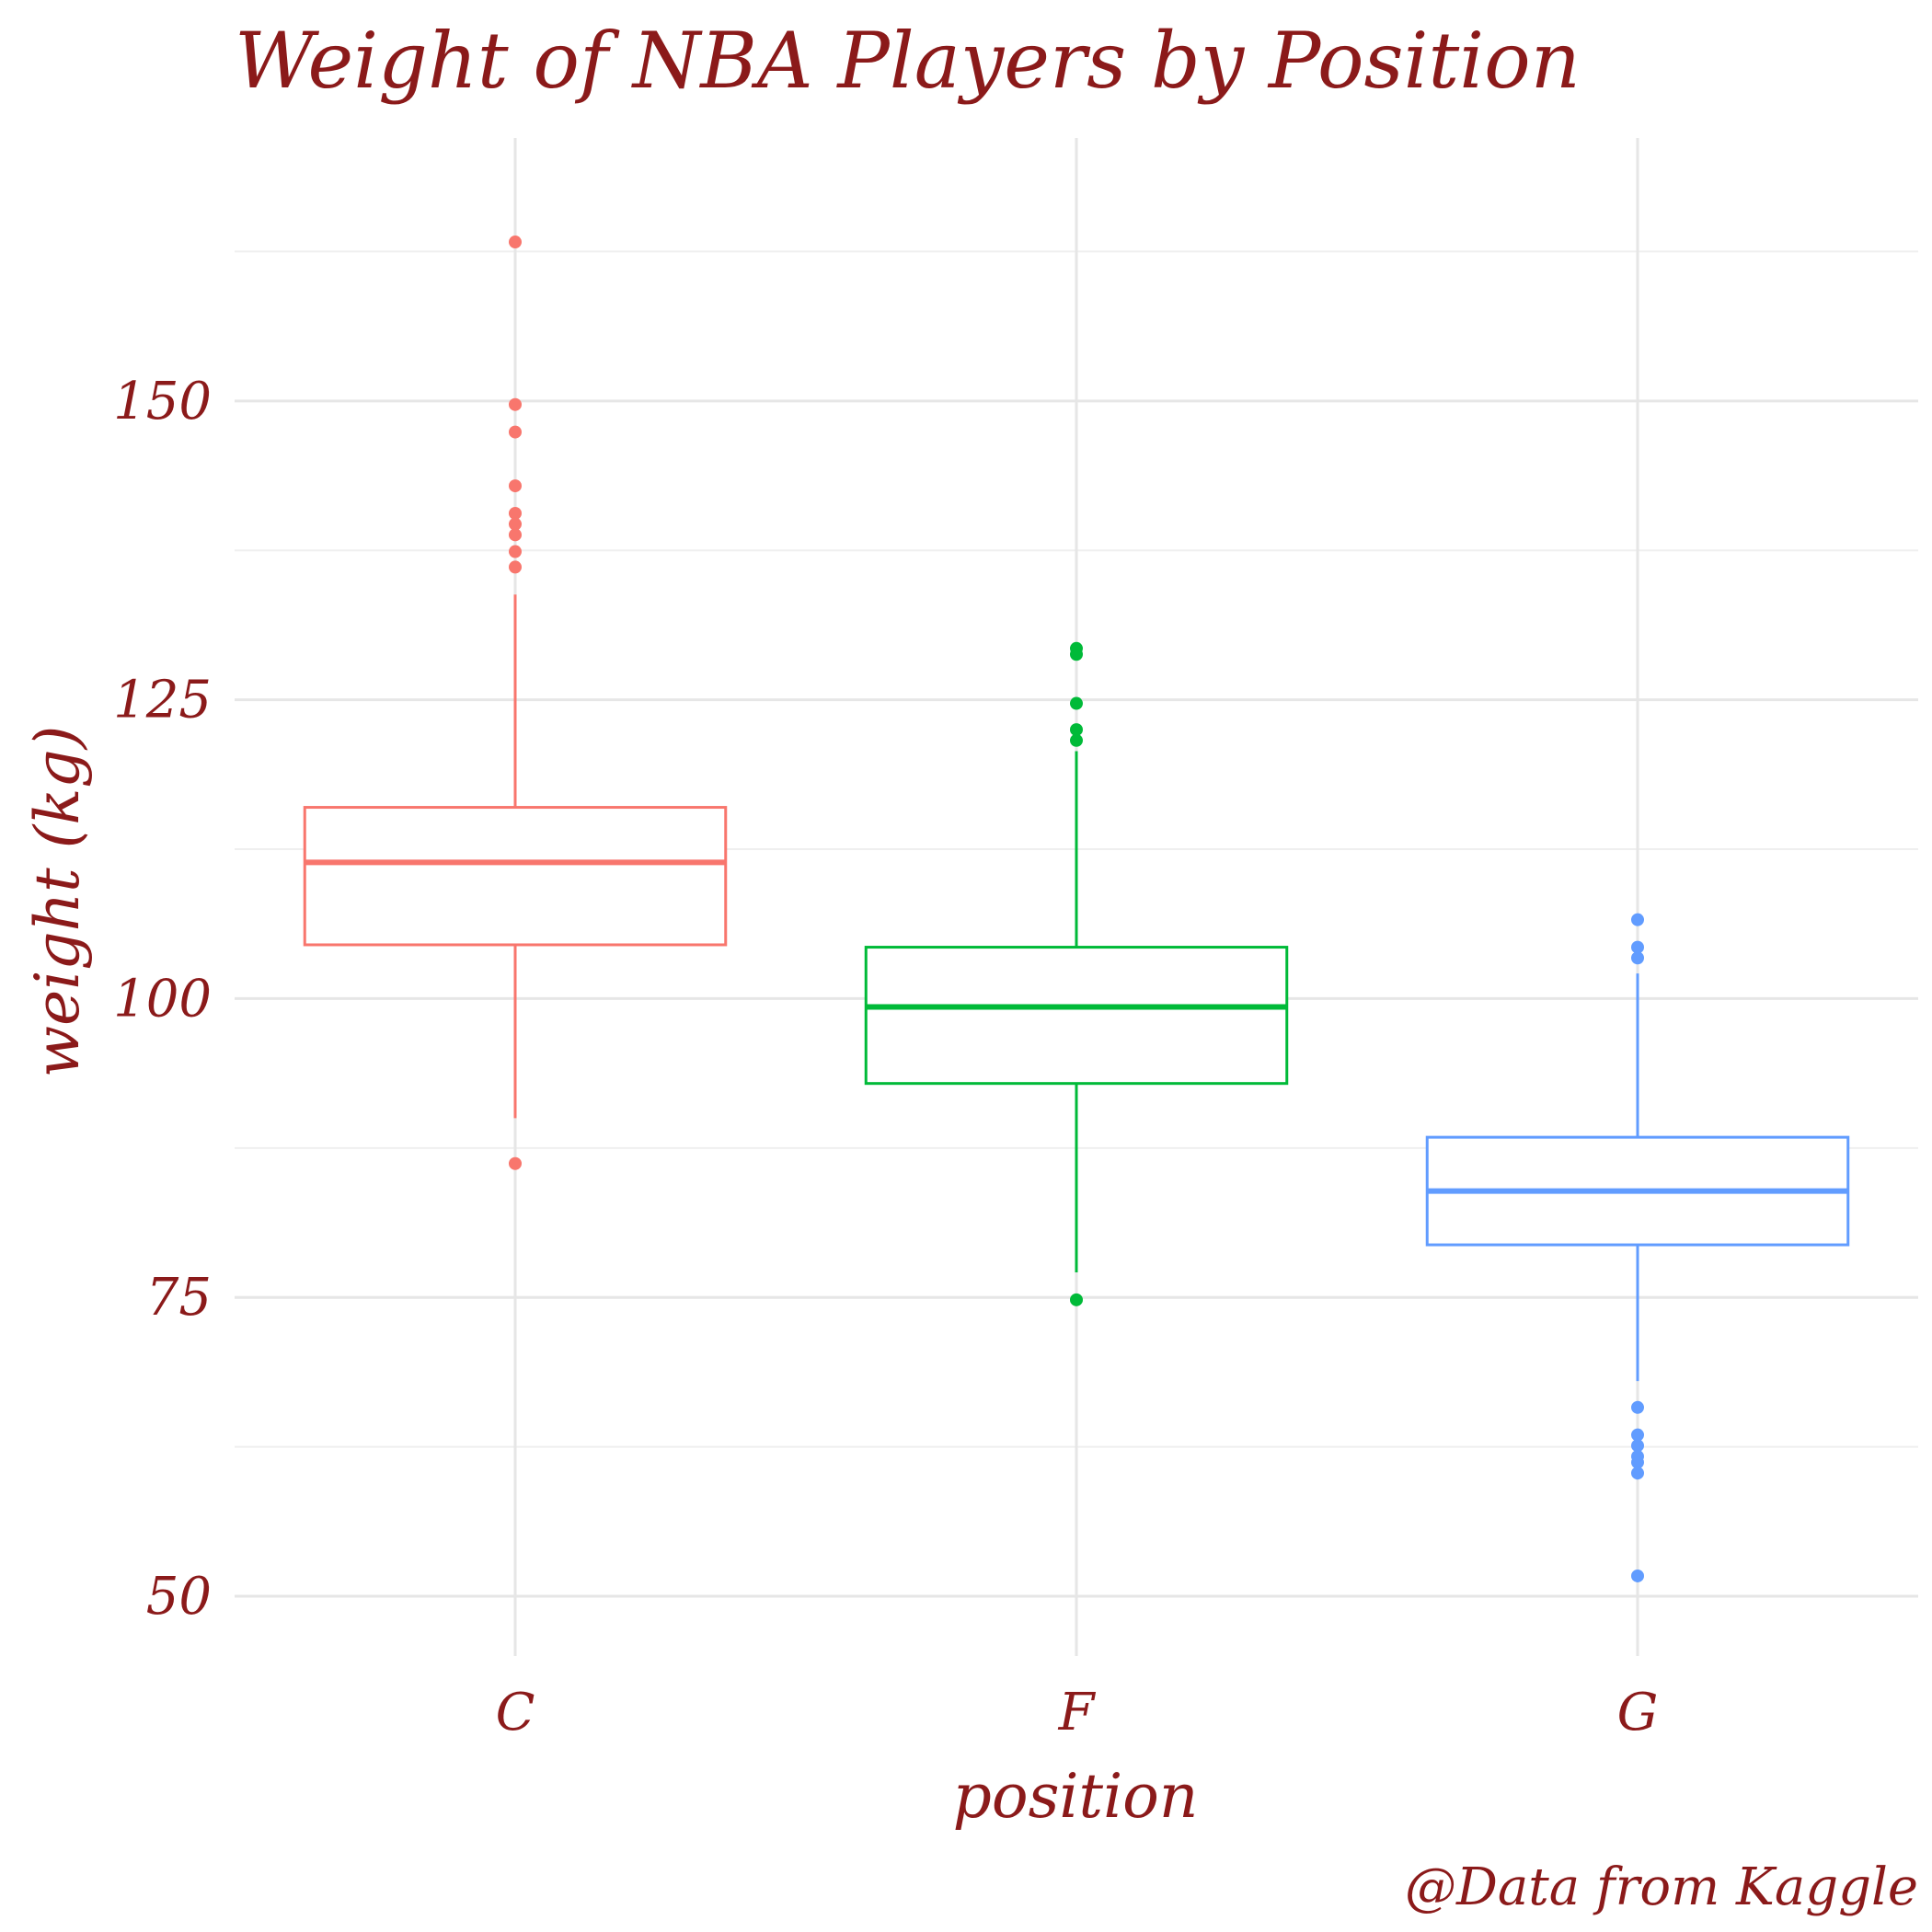 The height and width of the screenshot is (1932, 1932). Describe the element at coordinates (1076, 1796) in the screenshot. I see `x-axis-title: position` at that location.